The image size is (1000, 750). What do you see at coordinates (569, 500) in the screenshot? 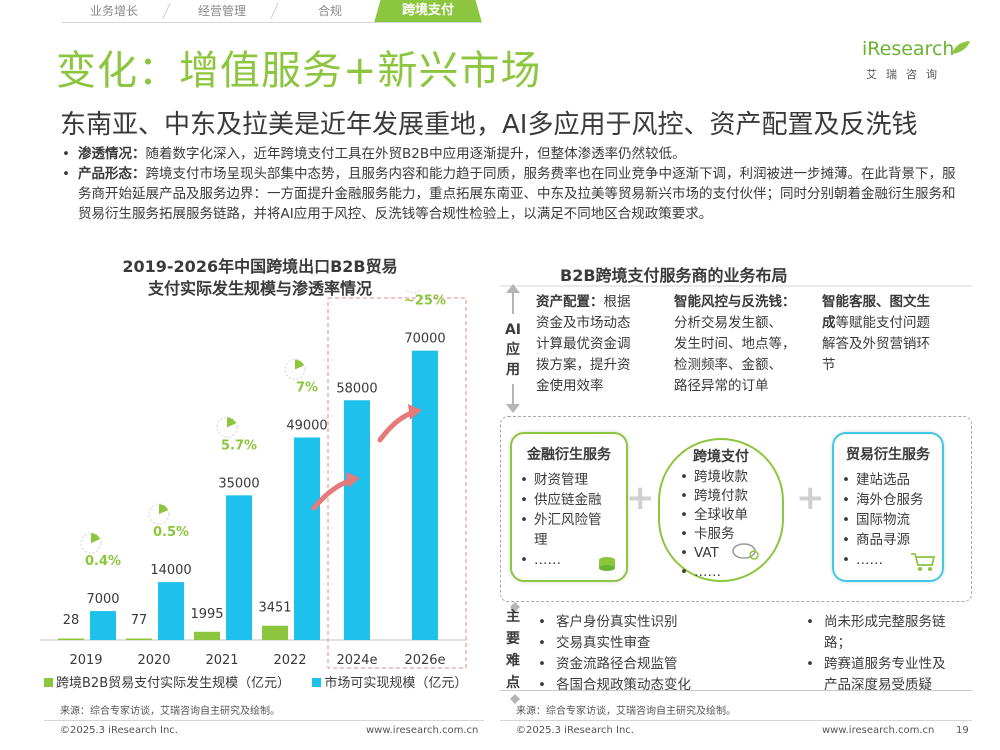
I see `card-item: 供应链金融` at bounding box center [569, 500].